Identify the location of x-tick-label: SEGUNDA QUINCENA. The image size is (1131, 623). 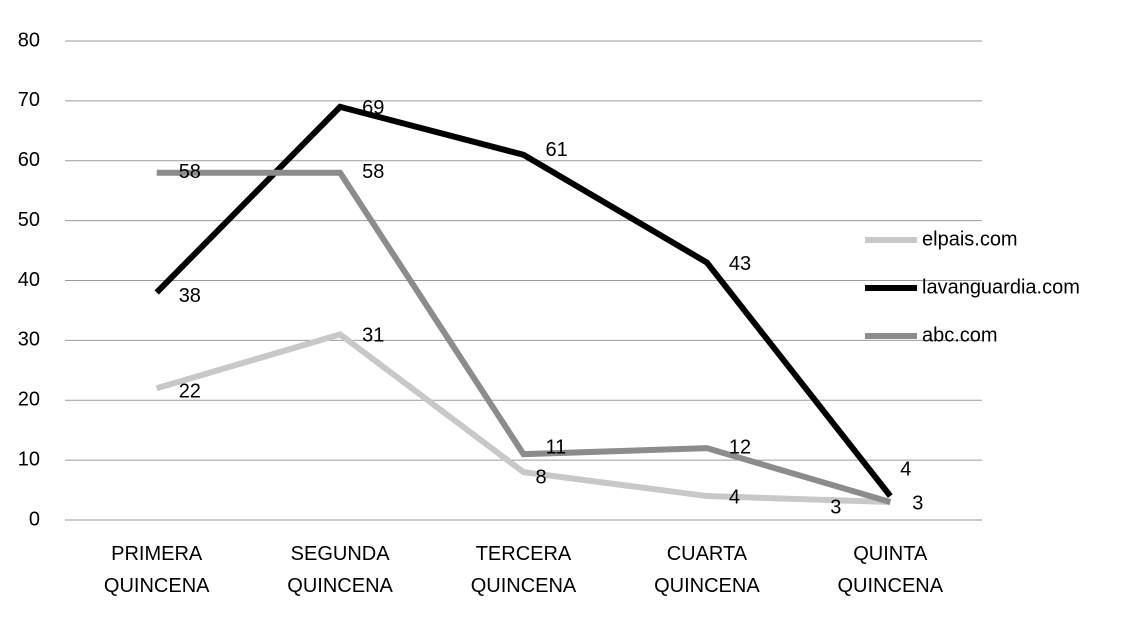
(340, 570).